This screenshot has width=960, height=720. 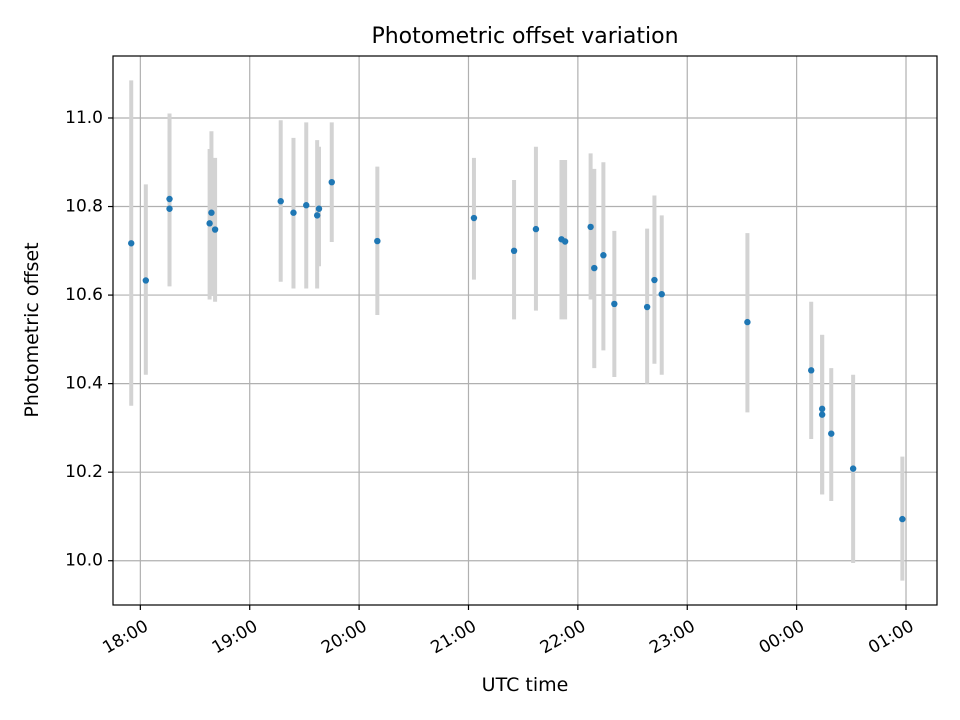 I want to click on y-tick-label: 10.8, so click(x=84, y=207).